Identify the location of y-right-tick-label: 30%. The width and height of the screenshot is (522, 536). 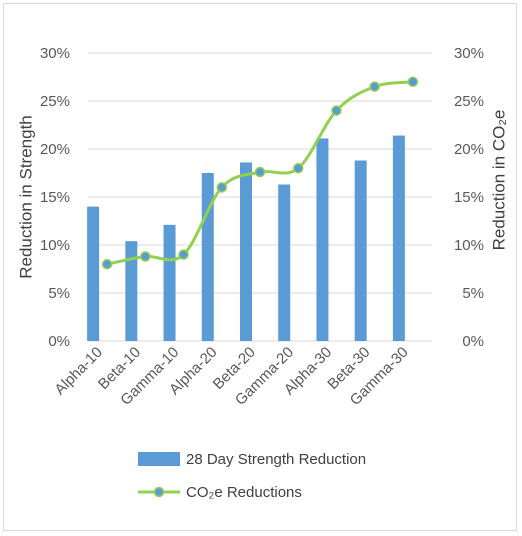
(469, 53).